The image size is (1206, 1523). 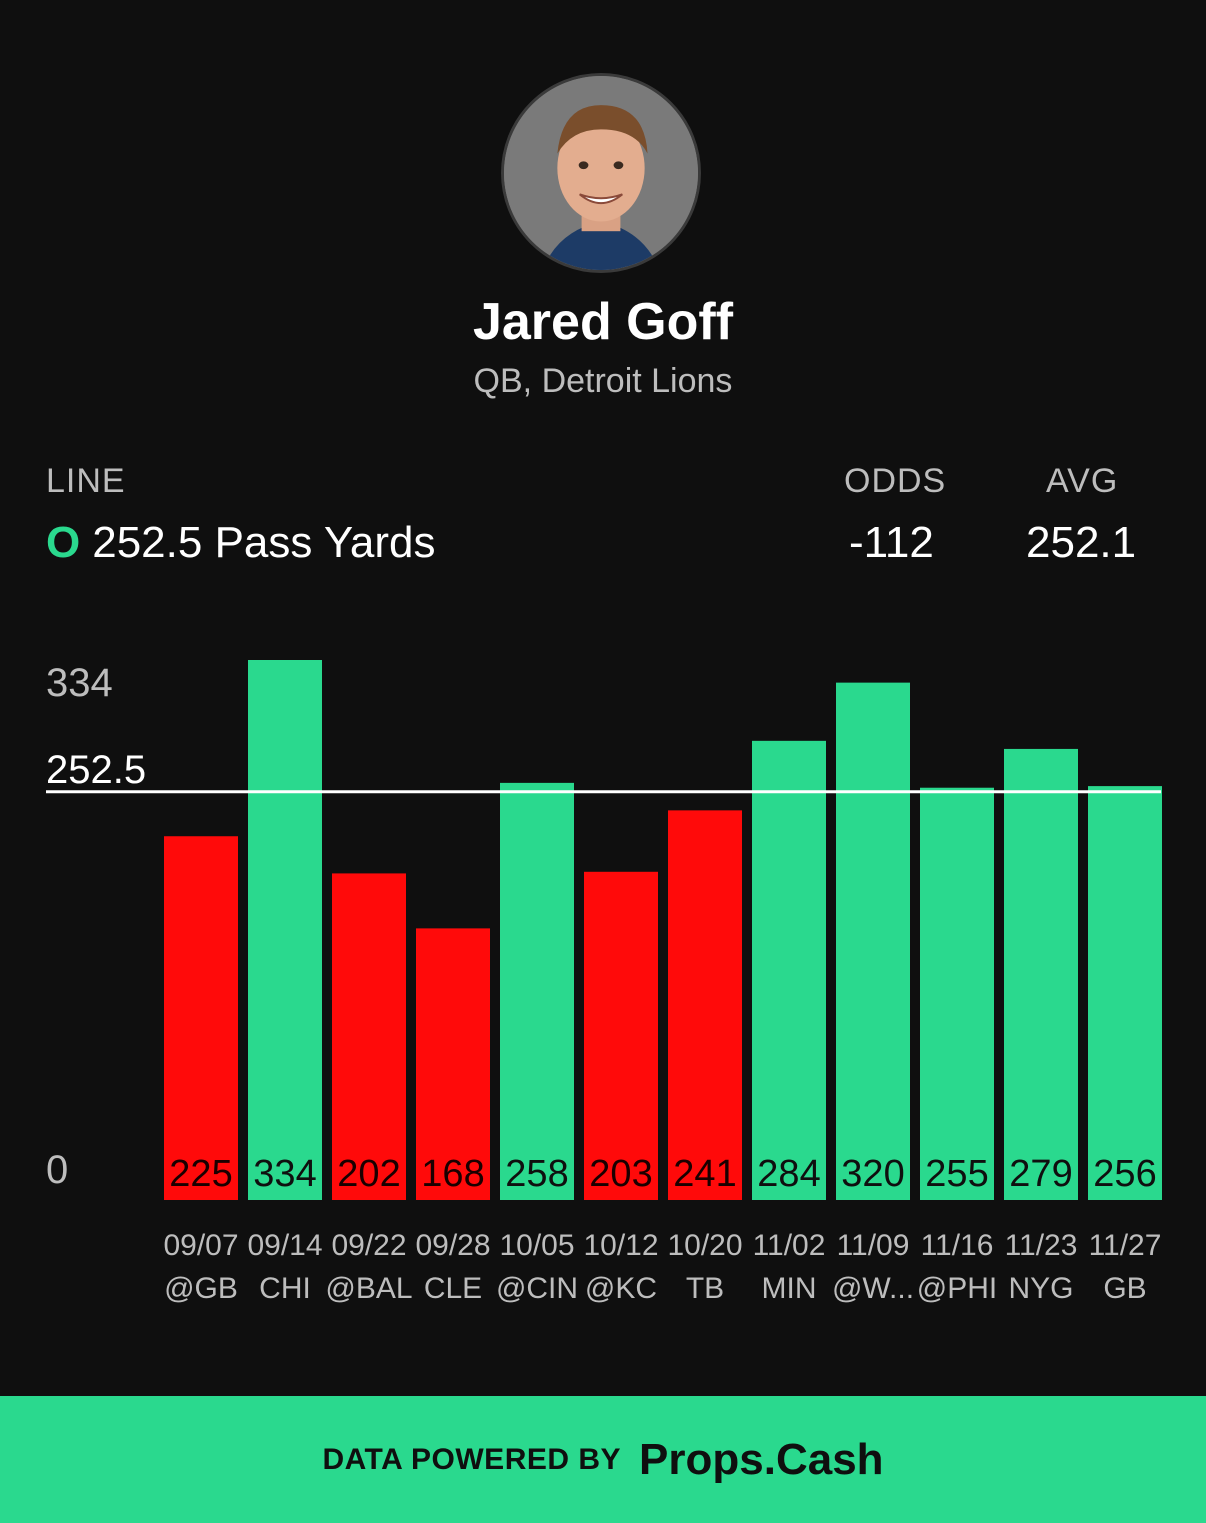 I want to click on x-tick-opponent: CLE, so click(x=453, y=1288).